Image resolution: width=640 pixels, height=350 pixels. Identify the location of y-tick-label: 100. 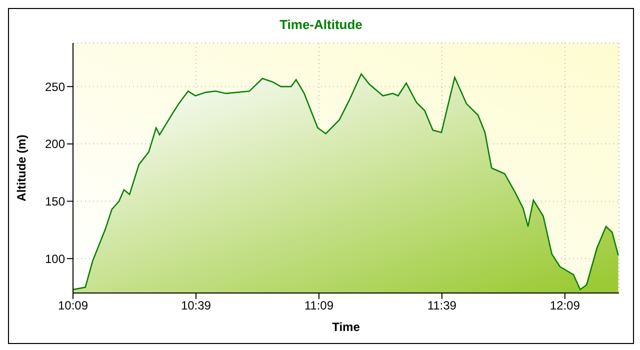
(55, 259).